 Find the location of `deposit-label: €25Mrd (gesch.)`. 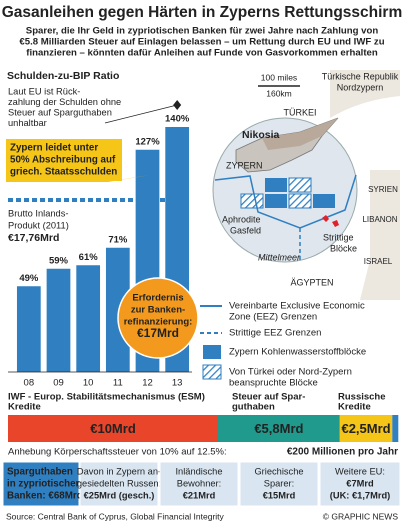

deposit-label: €25Mrd (gesch.) is located at coordinates (119, 495).